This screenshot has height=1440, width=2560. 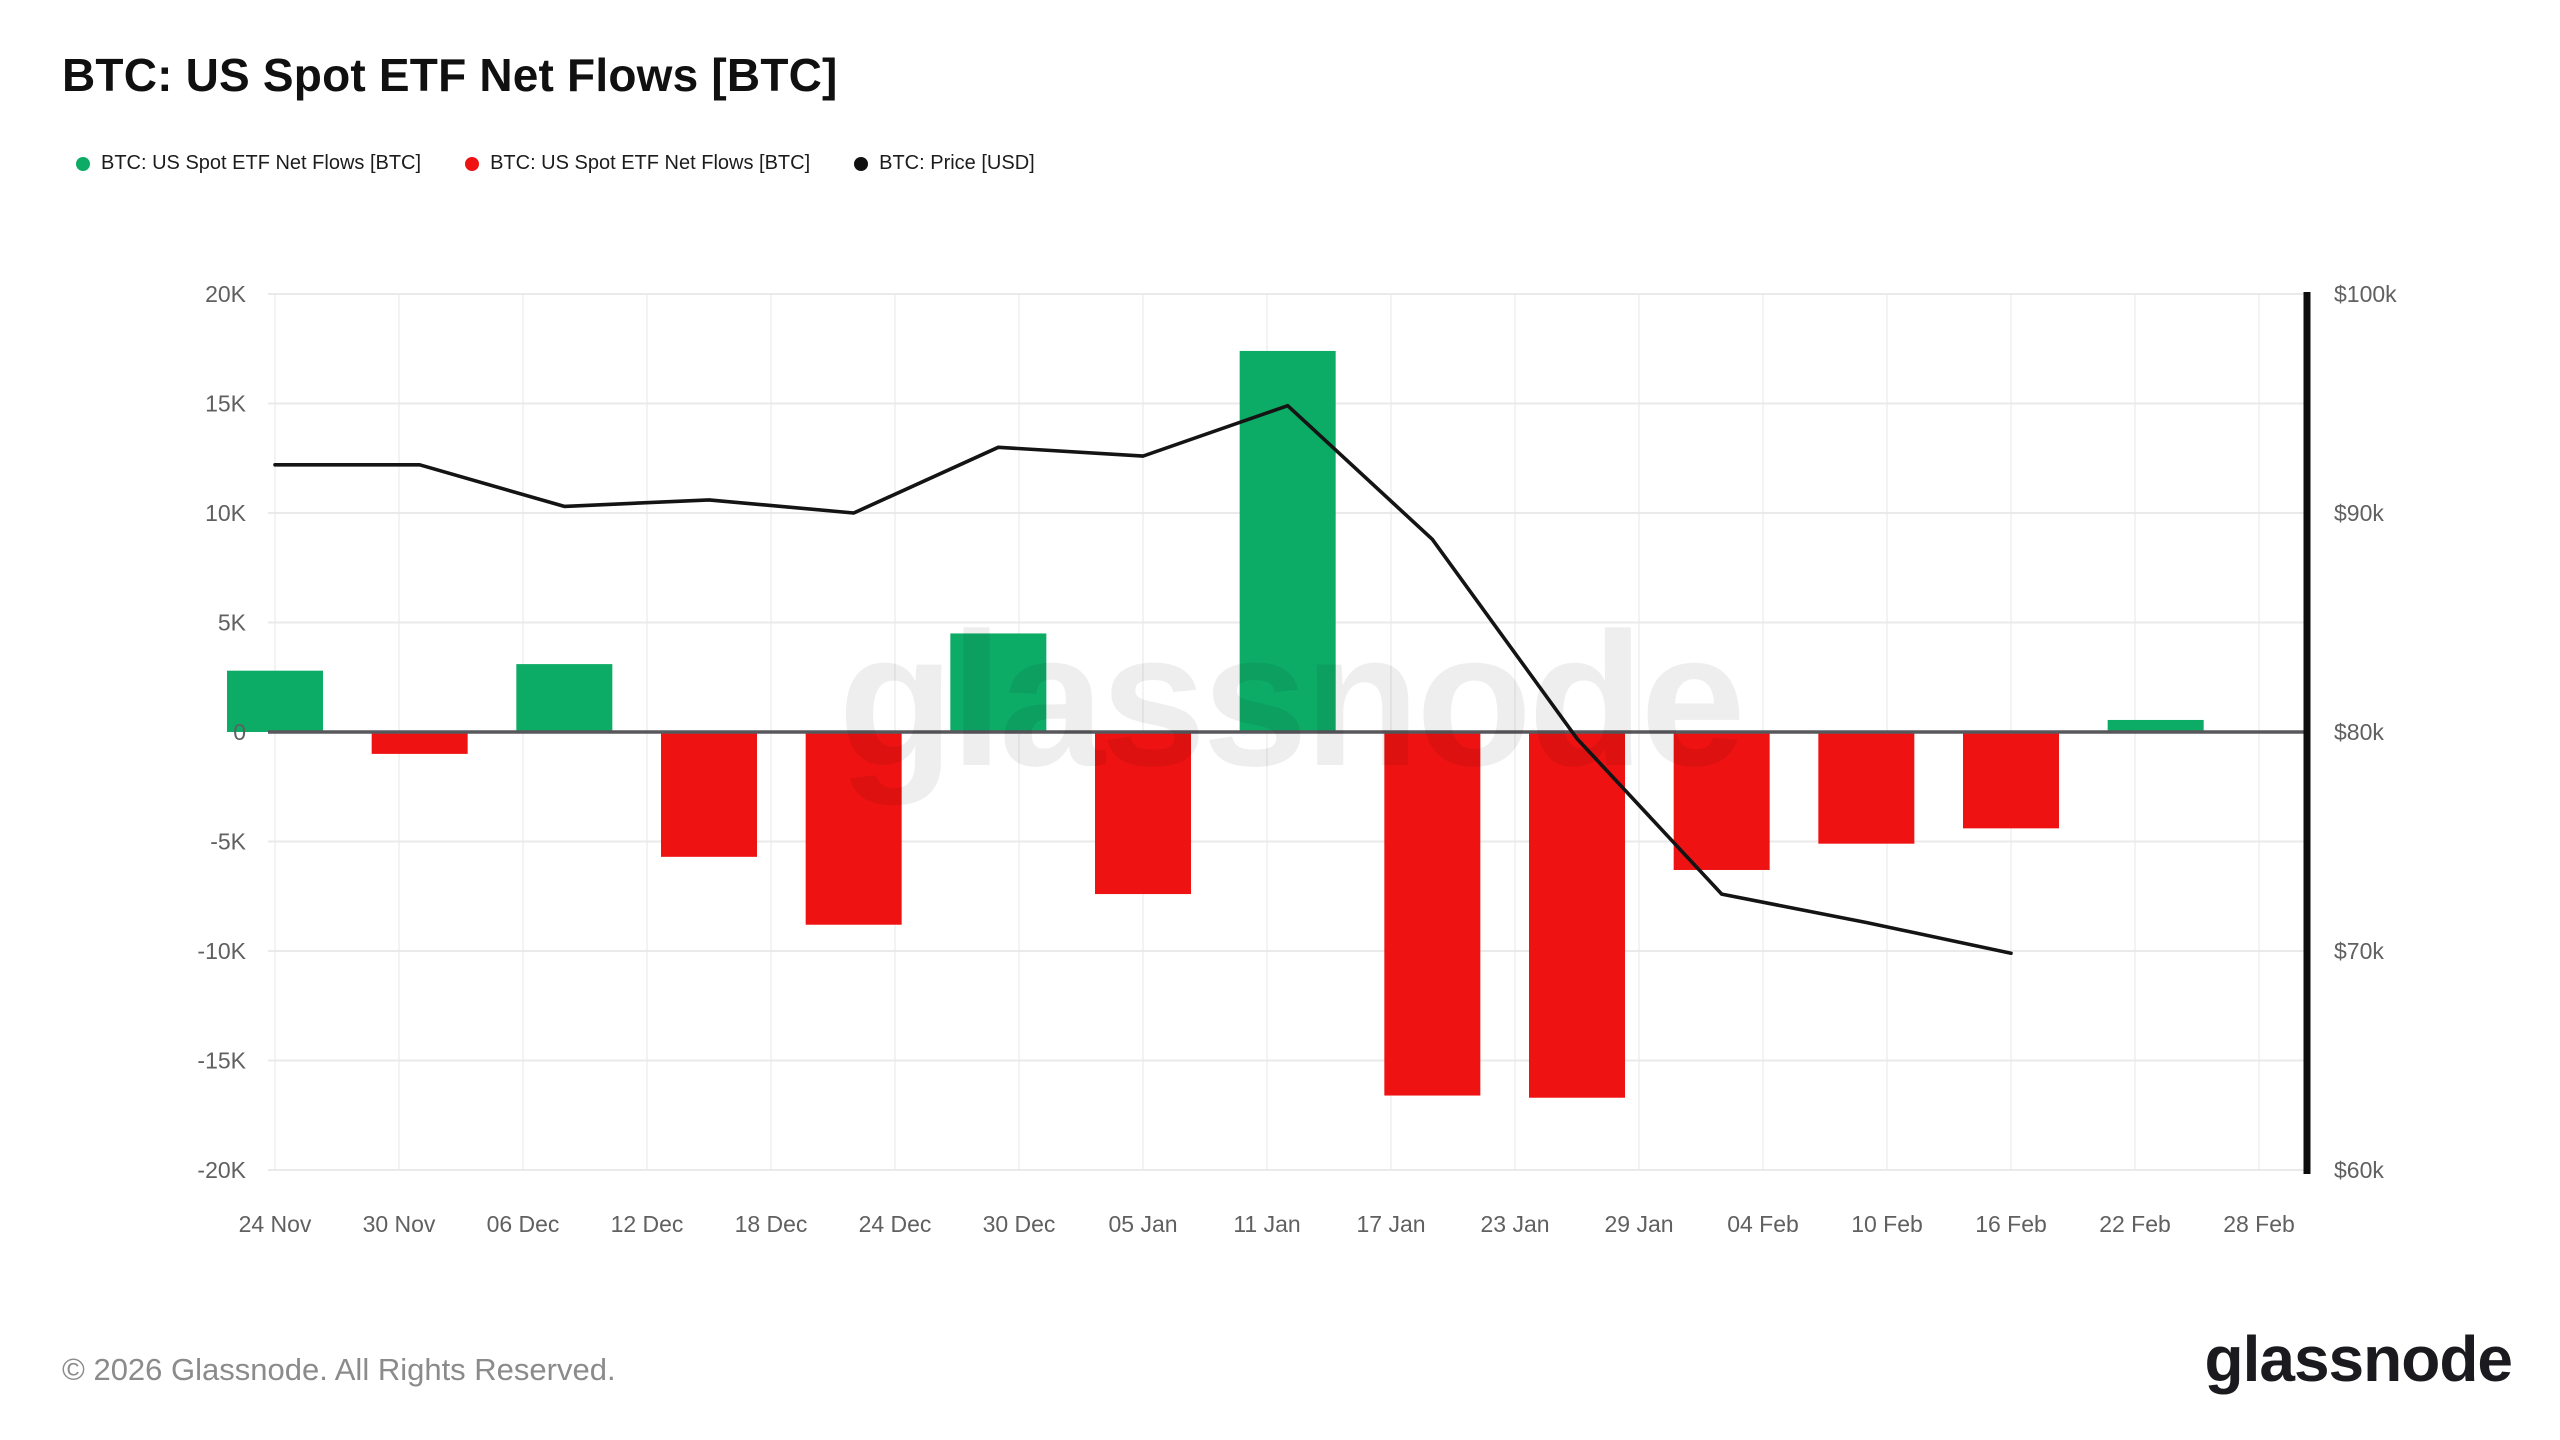 I want to click on glassnode-logo: glassnode, so click(x=2358, y=1359).